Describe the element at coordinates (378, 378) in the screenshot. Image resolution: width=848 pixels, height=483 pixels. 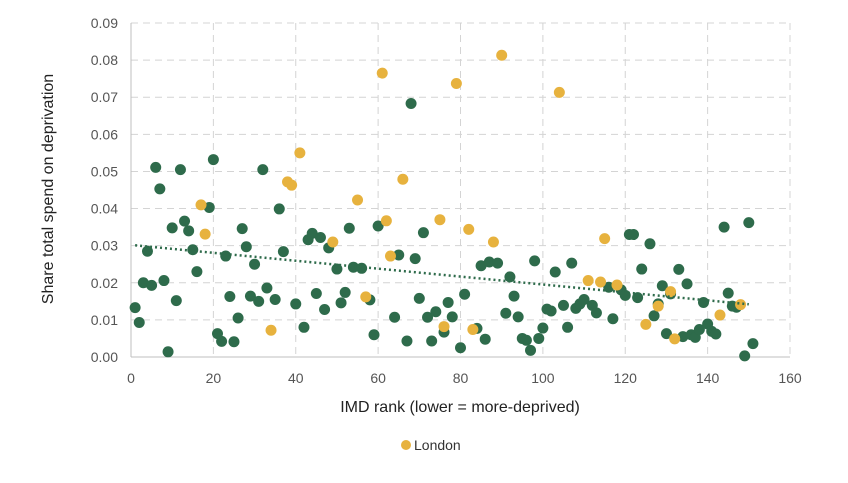
I see `x-tick-label: 60` at that location.